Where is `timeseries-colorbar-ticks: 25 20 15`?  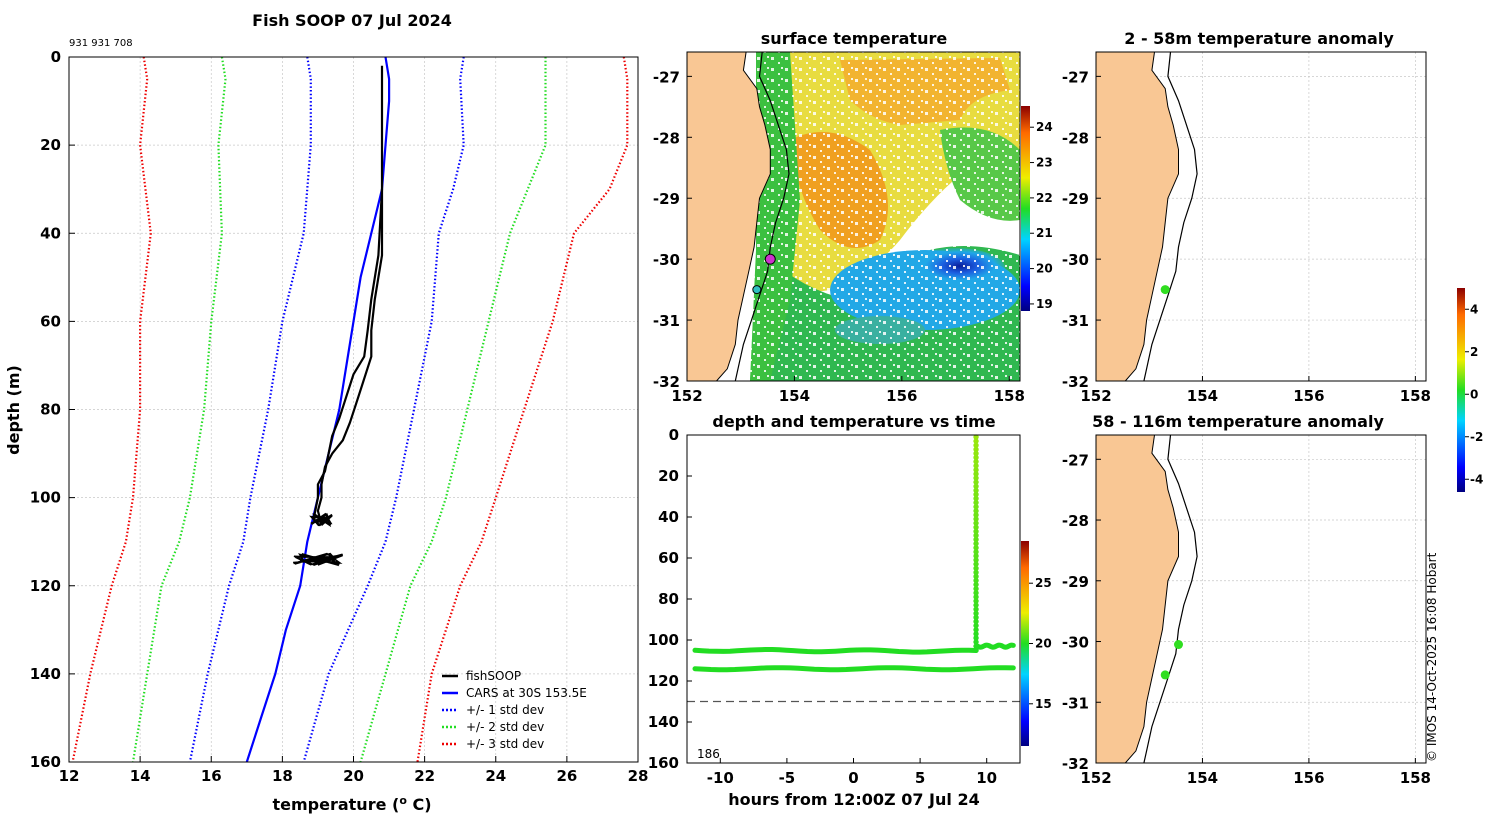
timeseries-colorbar-ticks: 25 20 15 is located at coordinates (1040, 643).